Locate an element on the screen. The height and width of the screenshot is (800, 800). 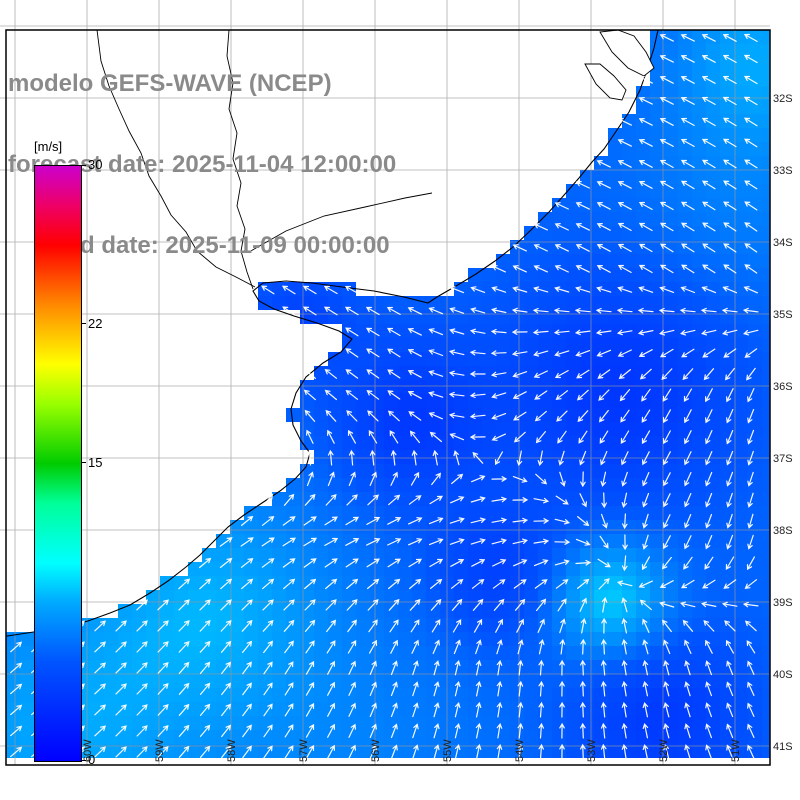
lon-label: 56W is located at coordinates (376, 750).